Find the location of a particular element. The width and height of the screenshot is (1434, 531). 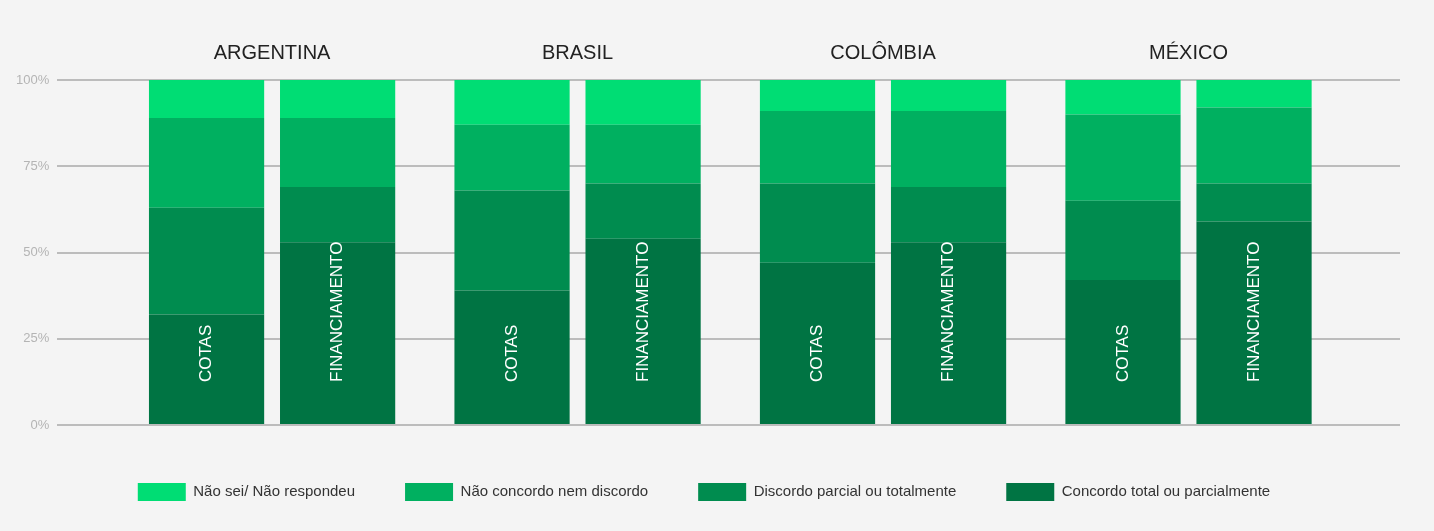

legend-label: Concordo total ou parcialmente is located at coordinates (1166, 491).